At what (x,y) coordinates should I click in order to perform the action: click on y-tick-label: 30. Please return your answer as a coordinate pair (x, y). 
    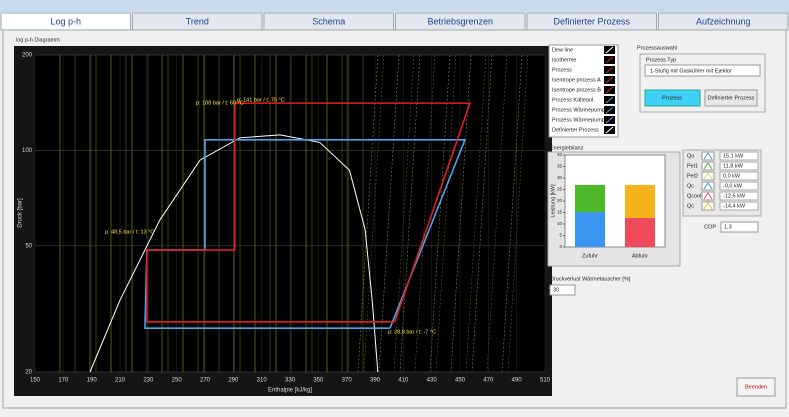
    Looking at the image, I should click on (560, 177).